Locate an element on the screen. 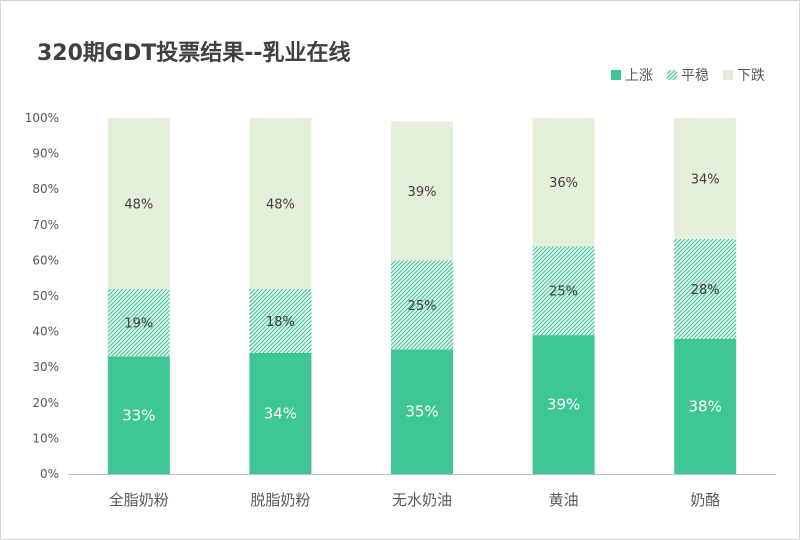 The image size is (800, 540). legend-item-stable: 平稳 is located at coordinates (688, 75).